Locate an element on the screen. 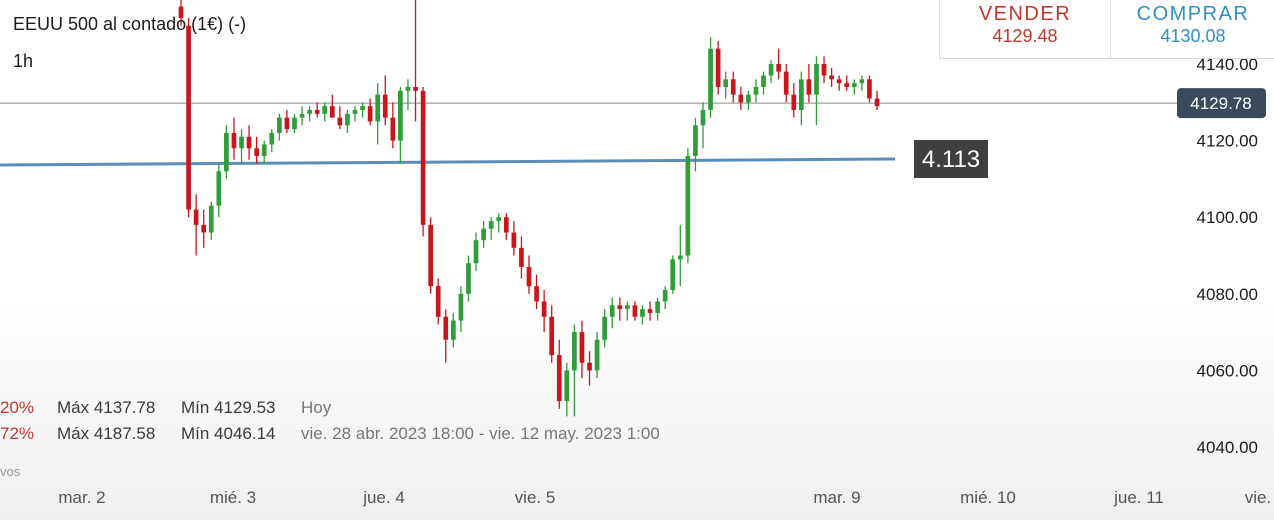  y-tick-label: 4120.00 is located at coordinates (1227, 141).